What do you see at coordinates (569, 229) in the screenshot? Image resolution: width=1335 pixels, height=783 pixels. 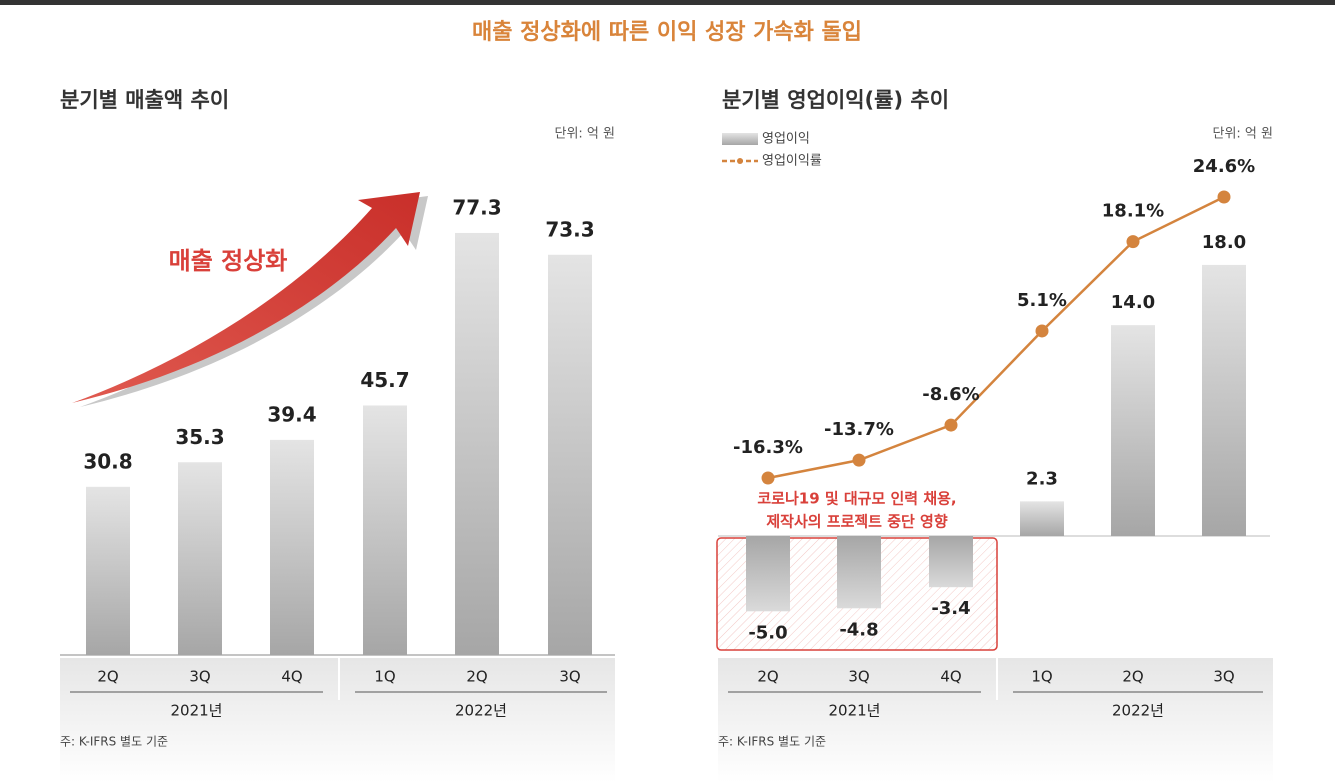 I see `value-label: 73.3` at bounding box center [569, 229].